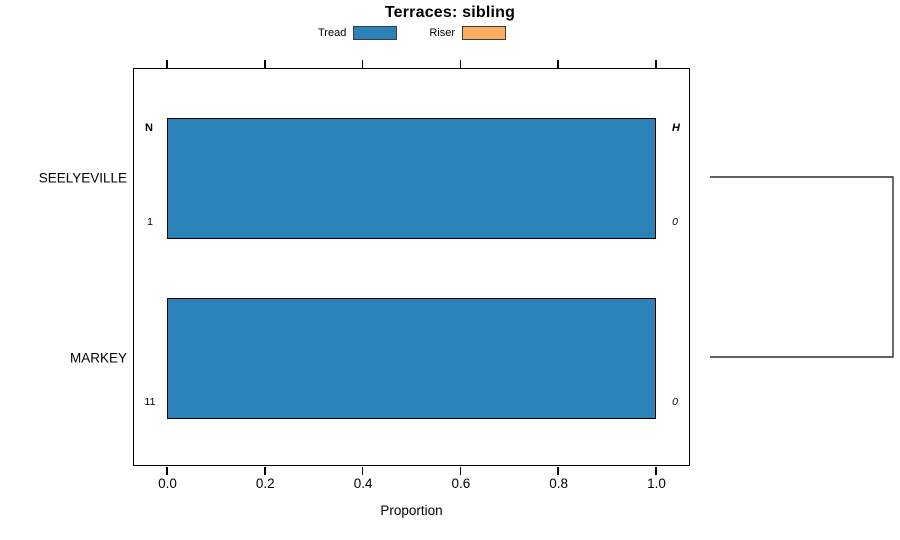 This screenshot has height=540, width=900. Describe the element at coordinates (411, 510) in the screenshot. I see `x-axis-title: Proportion` at that location.